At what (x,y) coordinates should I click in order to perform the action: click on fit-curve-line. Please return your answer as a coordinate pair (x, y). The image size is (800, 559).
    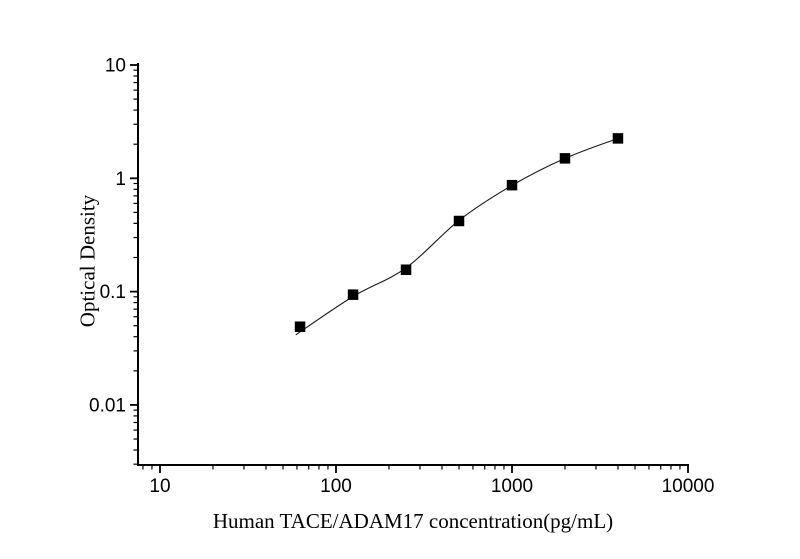
    Looking at the image, I should click on (457, 236).